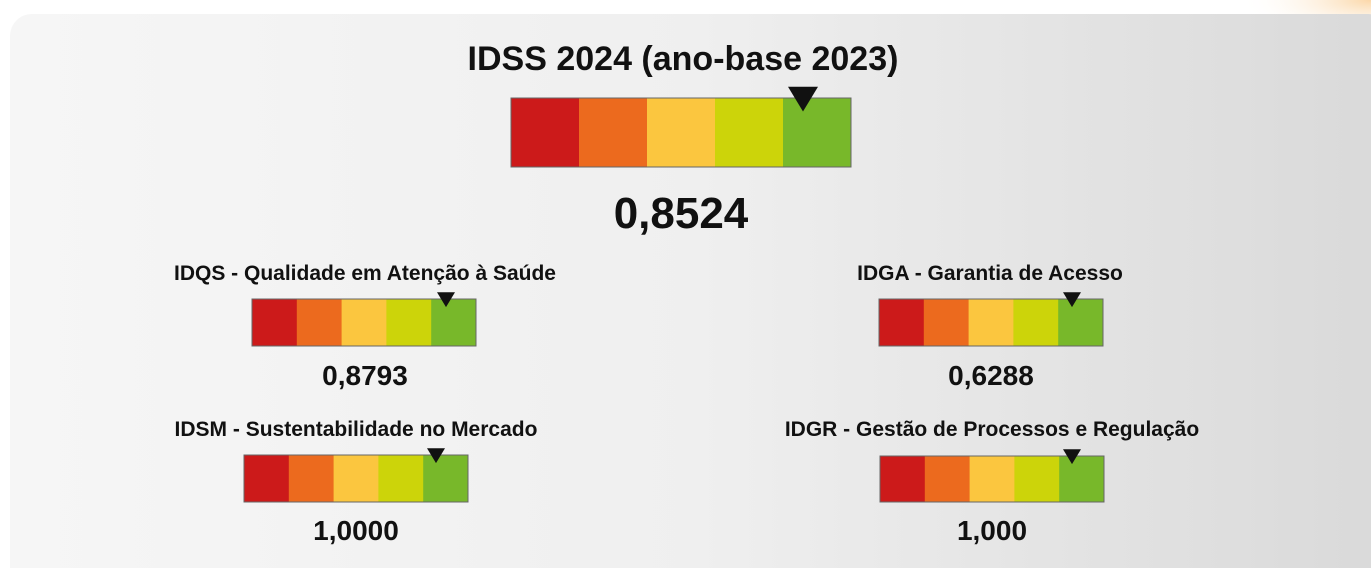  Describe the element at coordinates (365, 273) in the screenshot. I see `indicator-label: IDQS - Qualidade em Atenção à Saúde` at that location.